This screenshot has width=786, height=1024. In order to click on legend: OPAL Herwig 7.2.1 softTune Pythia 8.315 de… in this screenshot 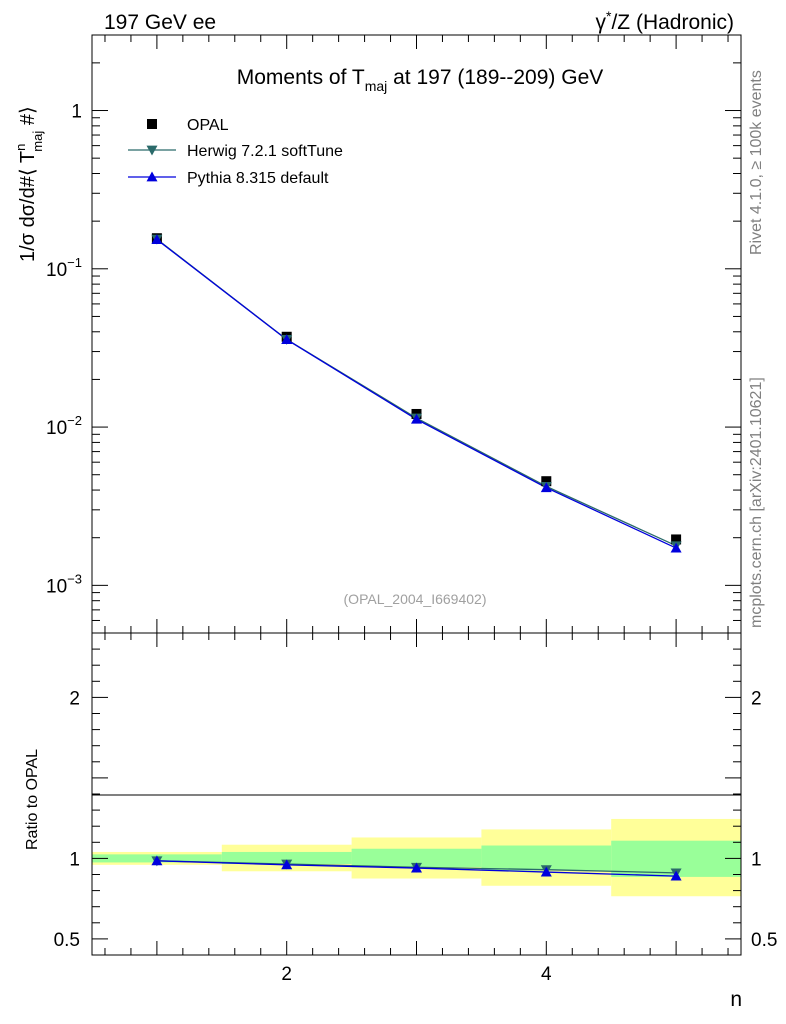, I will do `click(235, 152)`.